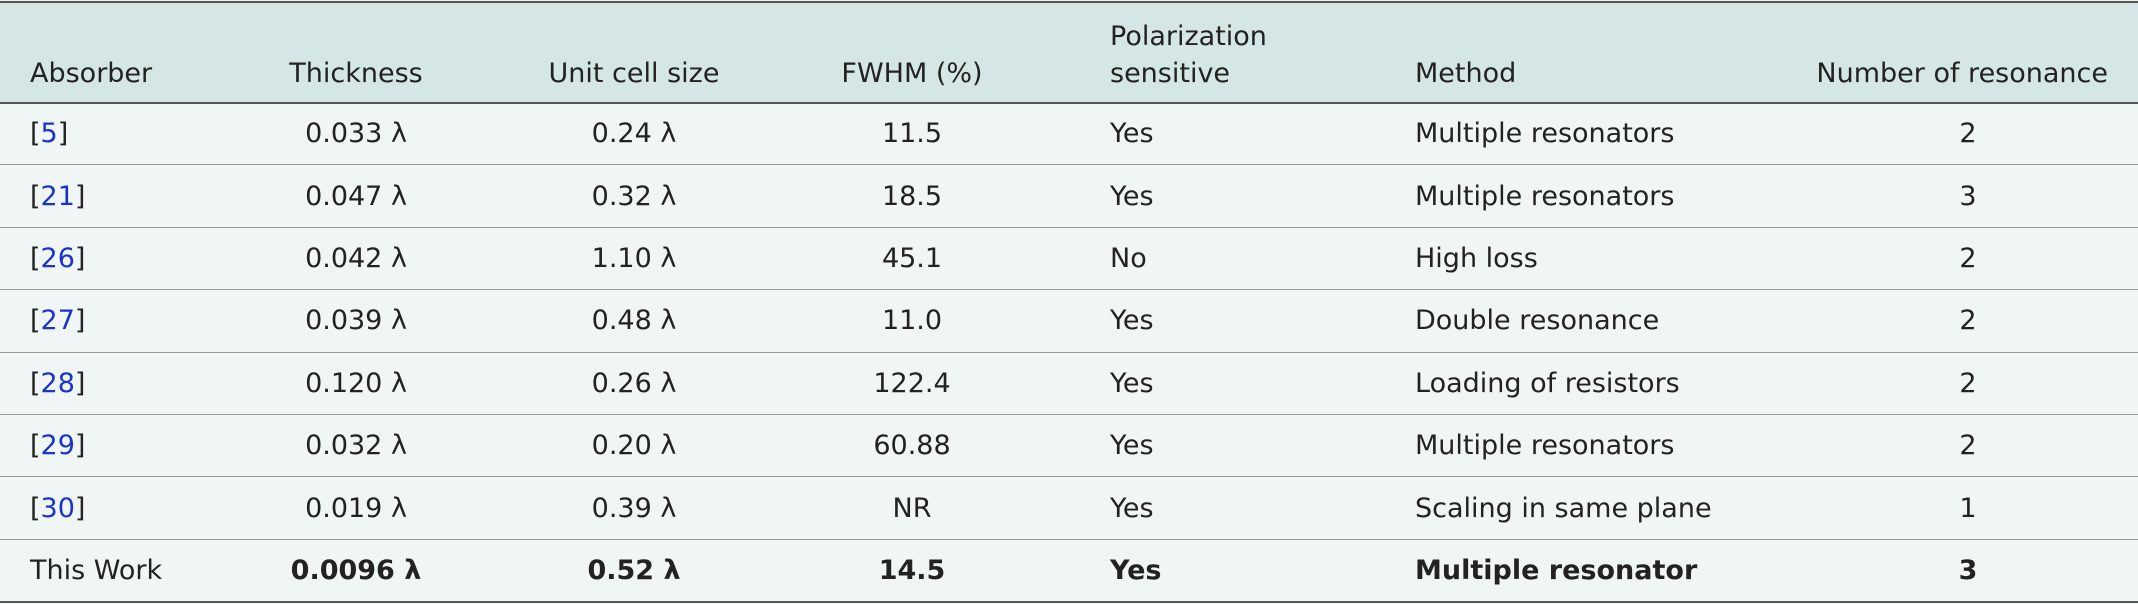 Image resolution: width=2138 pixels, height=604 pixels. I want to click on table-cell: 0.48 λ, so click(634, 321).